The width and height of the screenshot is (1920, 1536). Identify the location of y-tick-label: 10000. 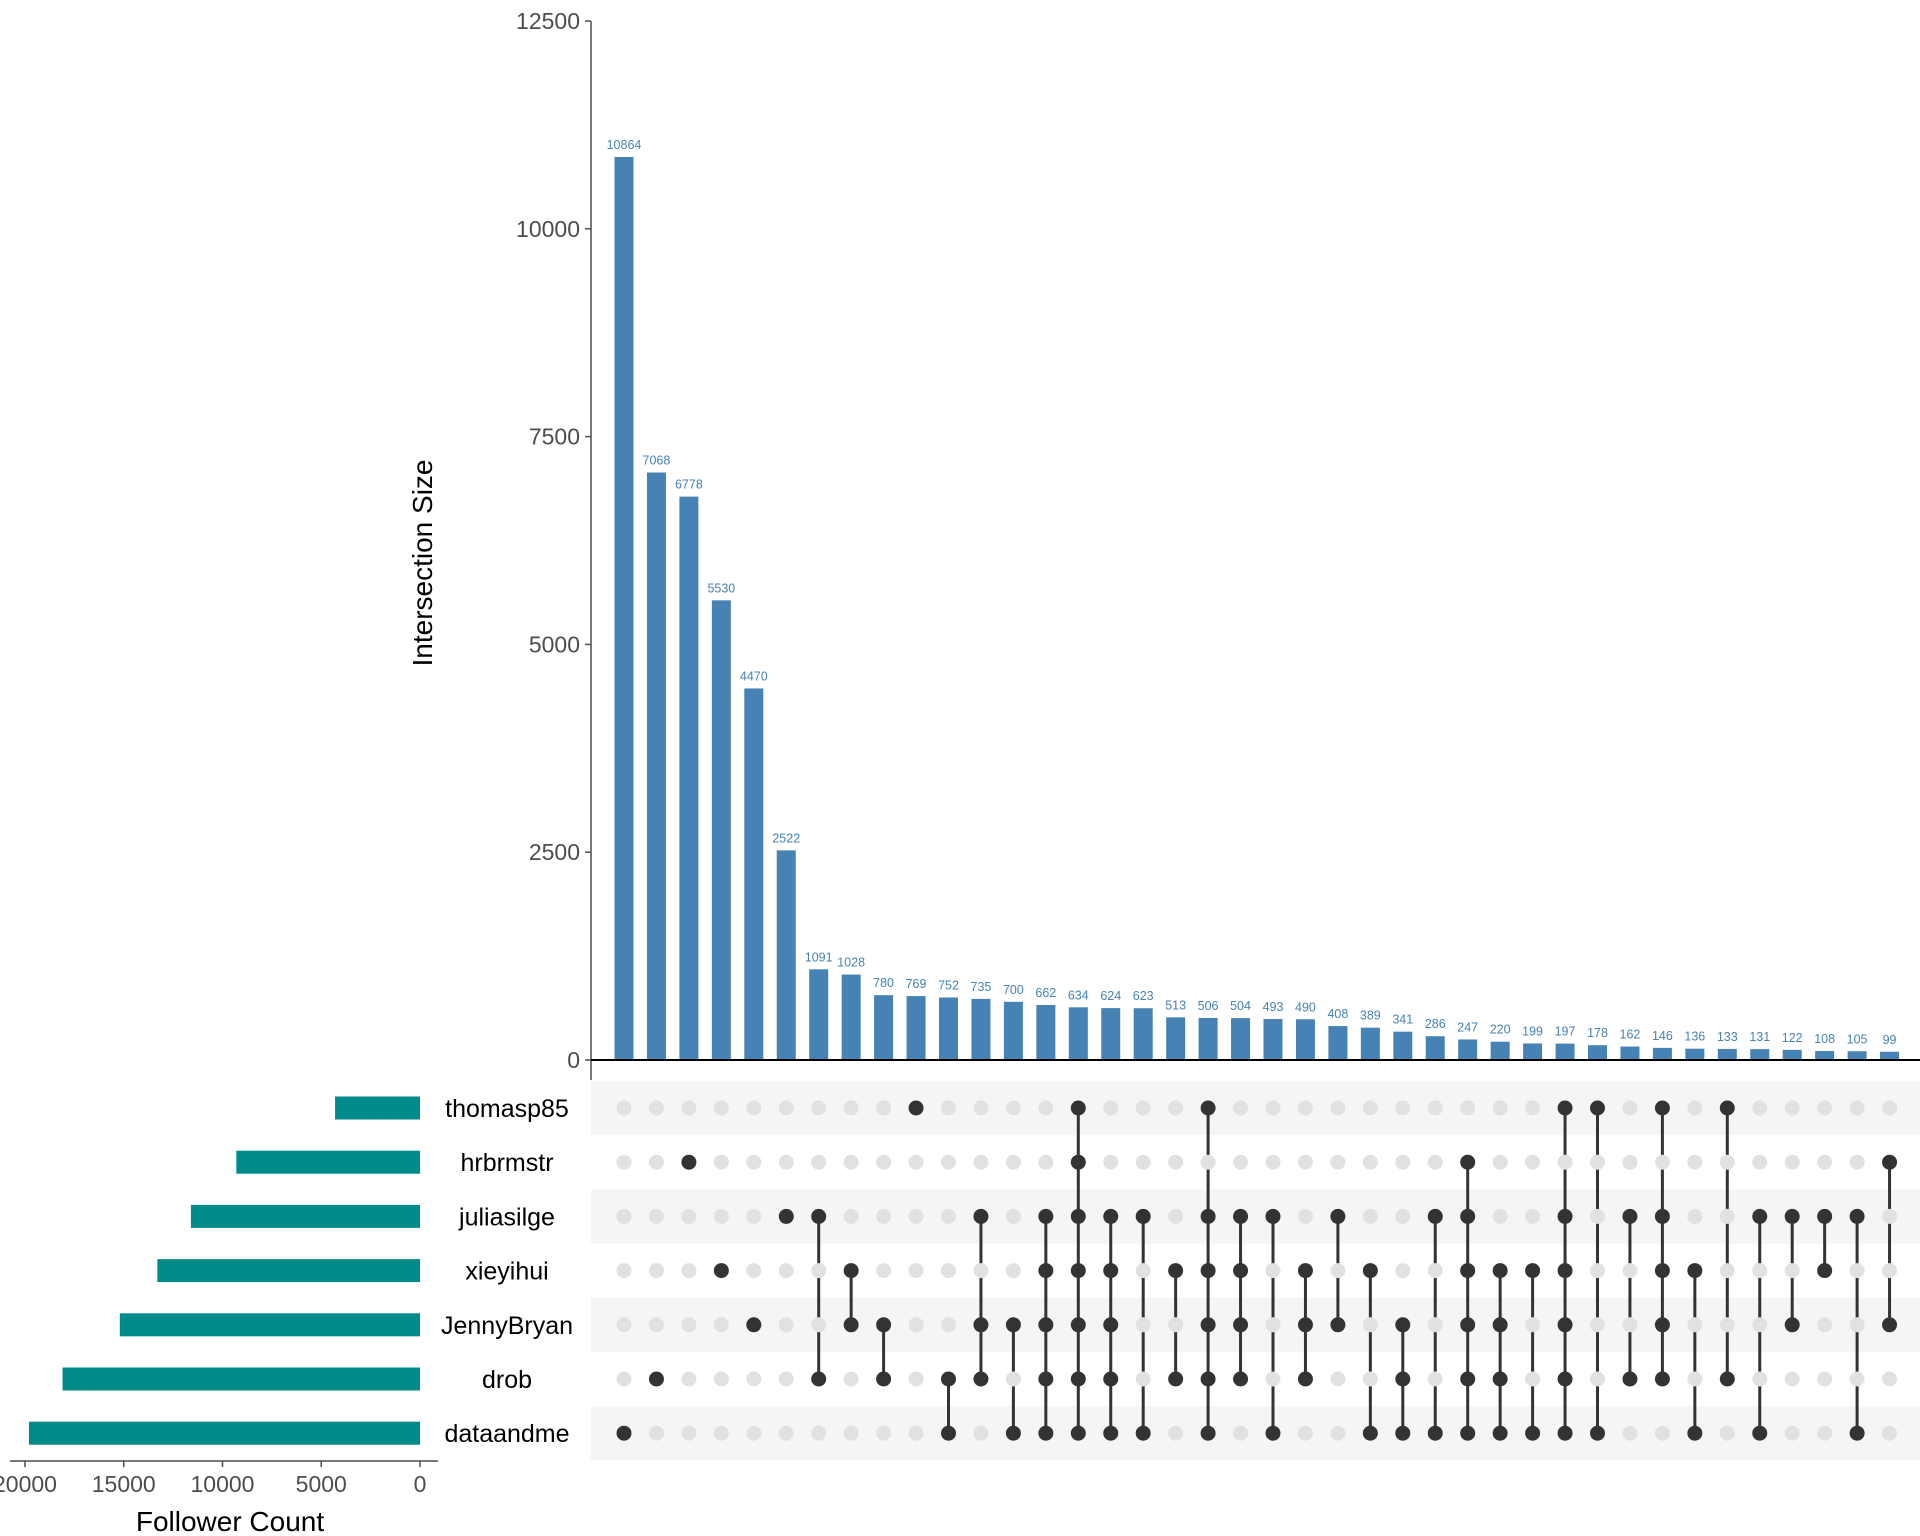
(548, 229).